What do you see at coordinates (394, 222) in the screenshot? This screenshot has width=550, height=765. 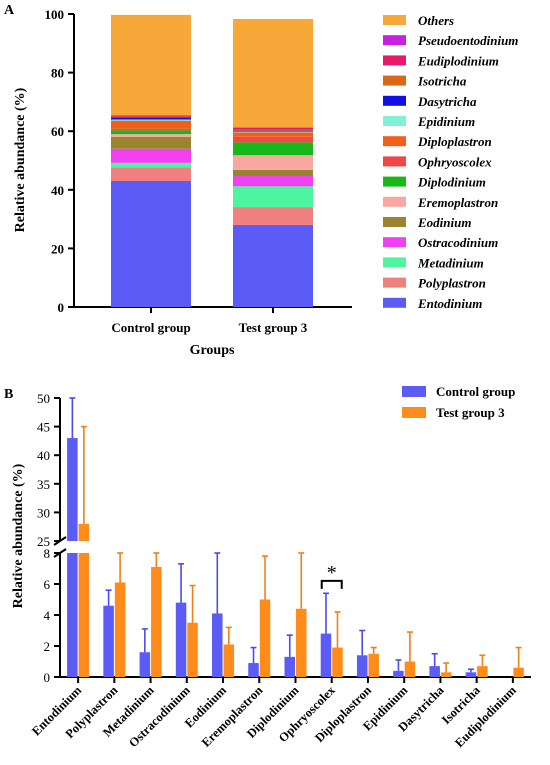 I see `legend-swatch-eodinium` at bounding box center [394, 222].